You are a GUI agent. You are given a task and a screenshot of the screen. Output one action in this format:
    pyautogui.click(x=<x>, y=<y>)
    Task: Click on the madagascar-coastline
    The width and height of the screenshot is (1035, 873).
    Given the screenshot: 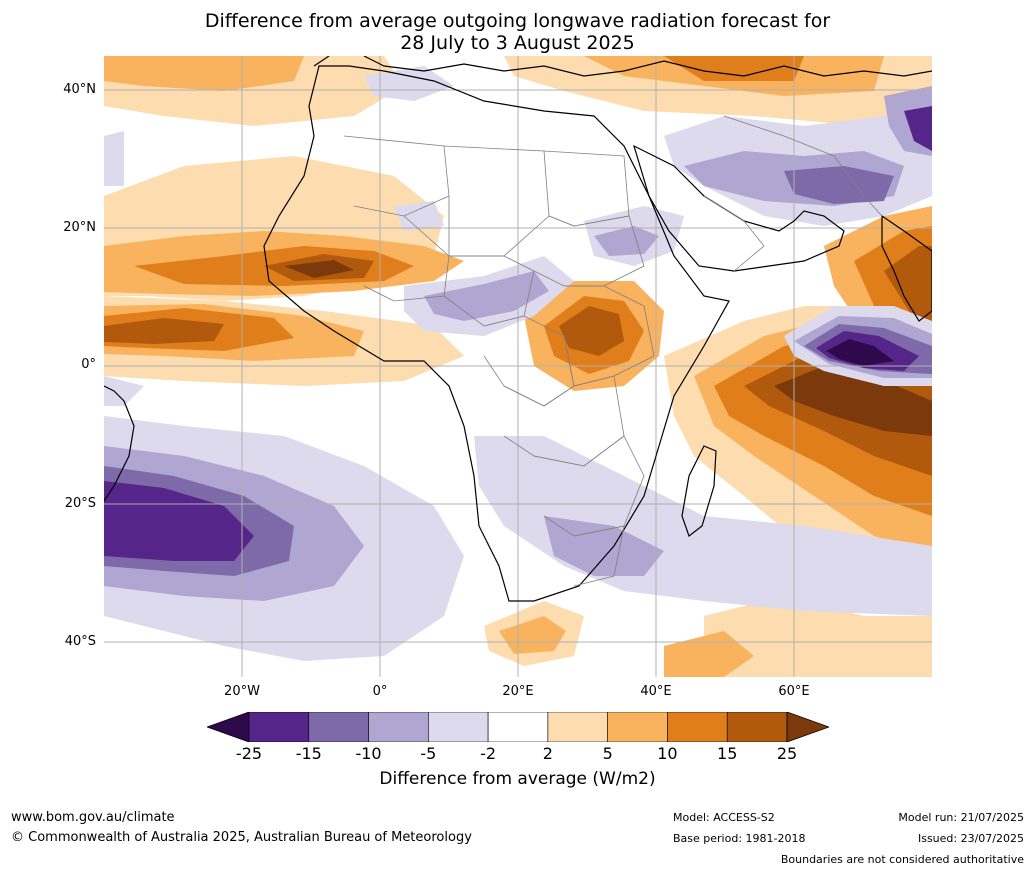 What is the action you would take?
    pyautogui.click(x=699, y=491)
    